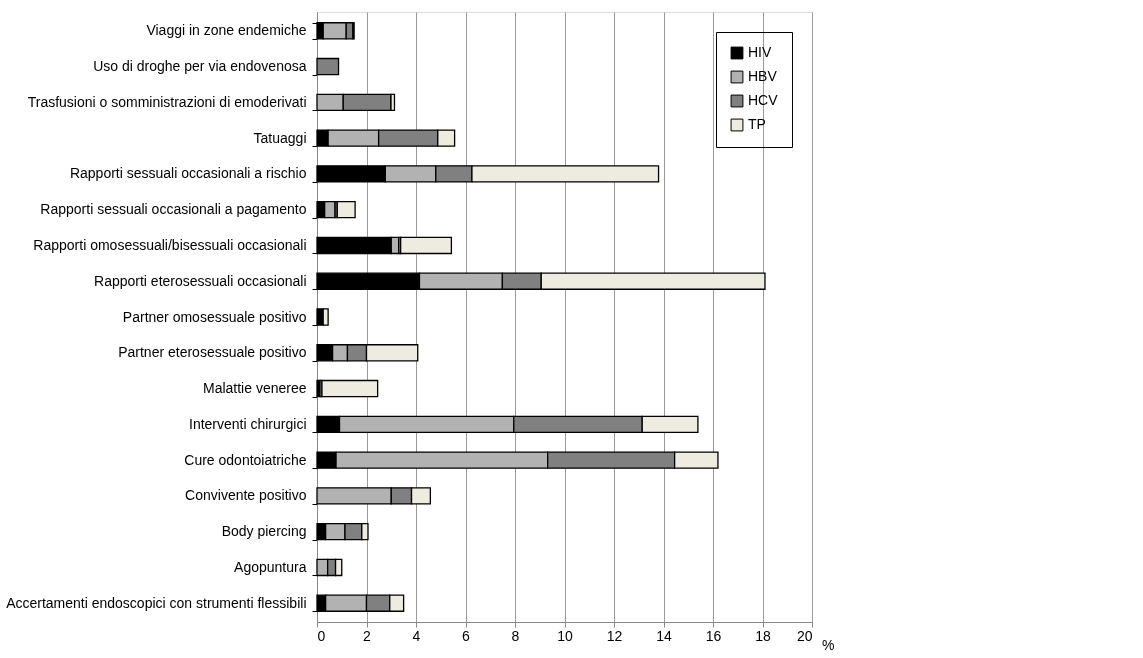  Describe the element at coordinates (367, 635) in the screenshot. I see `x-tick-label: 2` at that location.